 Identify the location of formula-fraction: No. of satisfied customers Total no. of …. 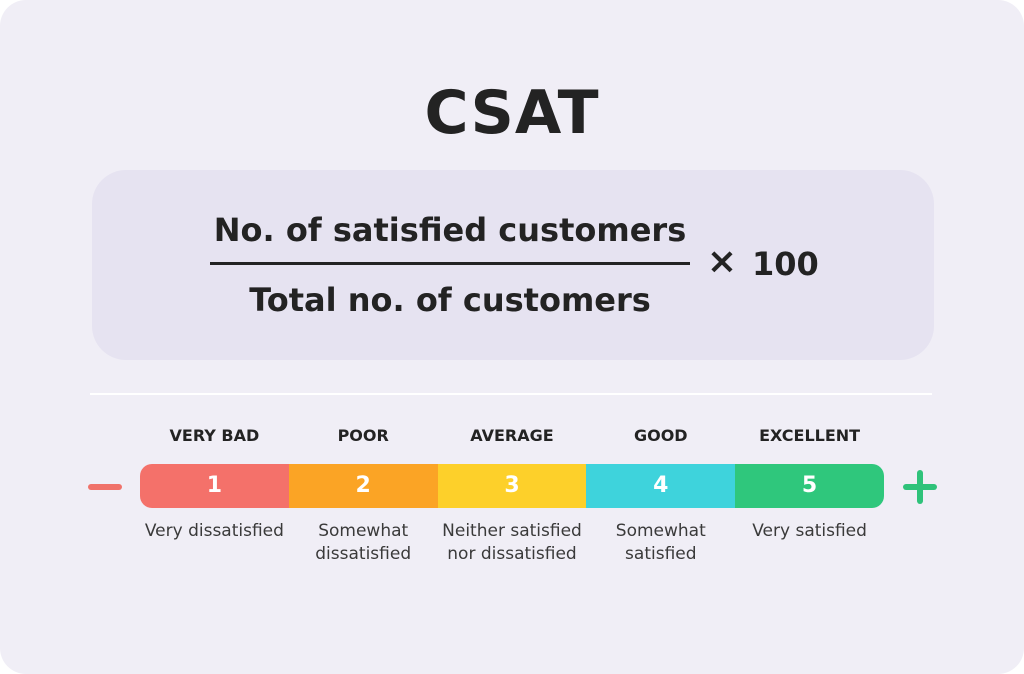
(450, 265).